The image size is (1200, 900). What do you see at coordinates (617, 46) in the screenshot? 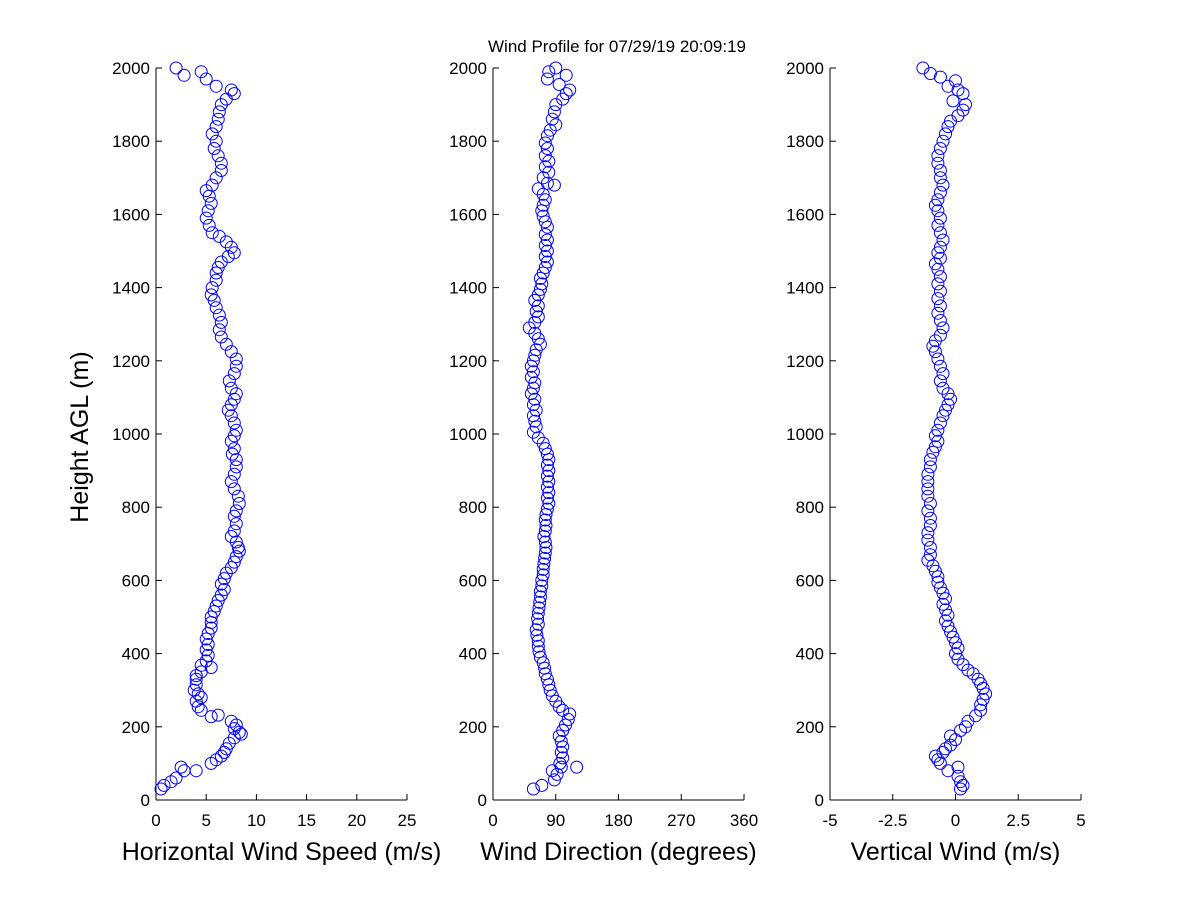
I see `chart-title: Wind Profile for 07/29/19 20:09:19` at bounding box center [617, 46].